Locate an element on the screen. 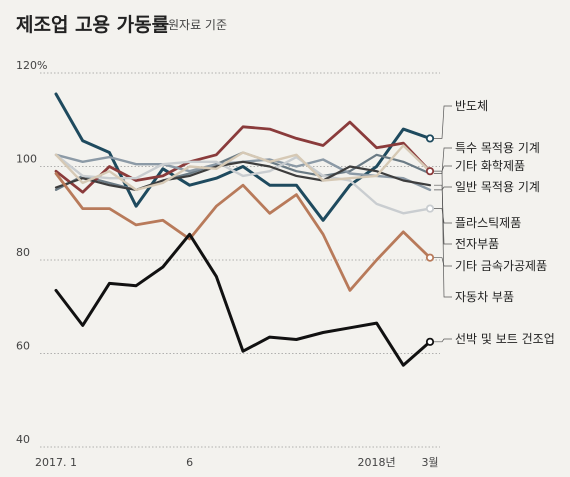 The image size is (570, 477). label-leaders is located at coordinates (443, 224).